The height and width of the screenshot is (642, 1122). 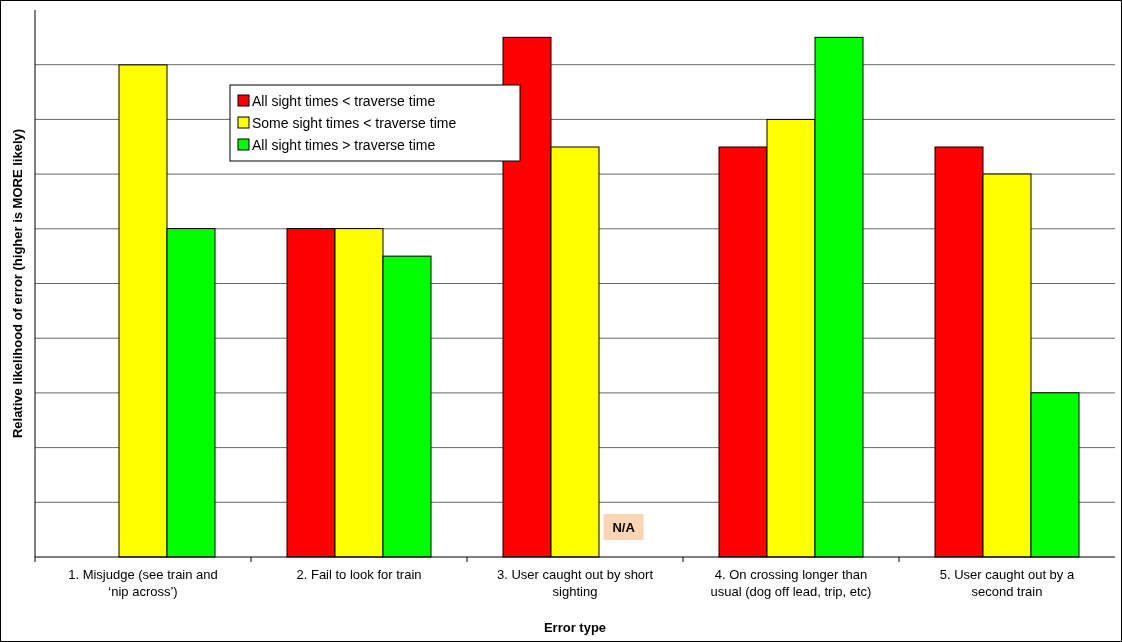 I want to click on x-tick-label: 5. User caught out by a second train, so click(x=1007, y=583).